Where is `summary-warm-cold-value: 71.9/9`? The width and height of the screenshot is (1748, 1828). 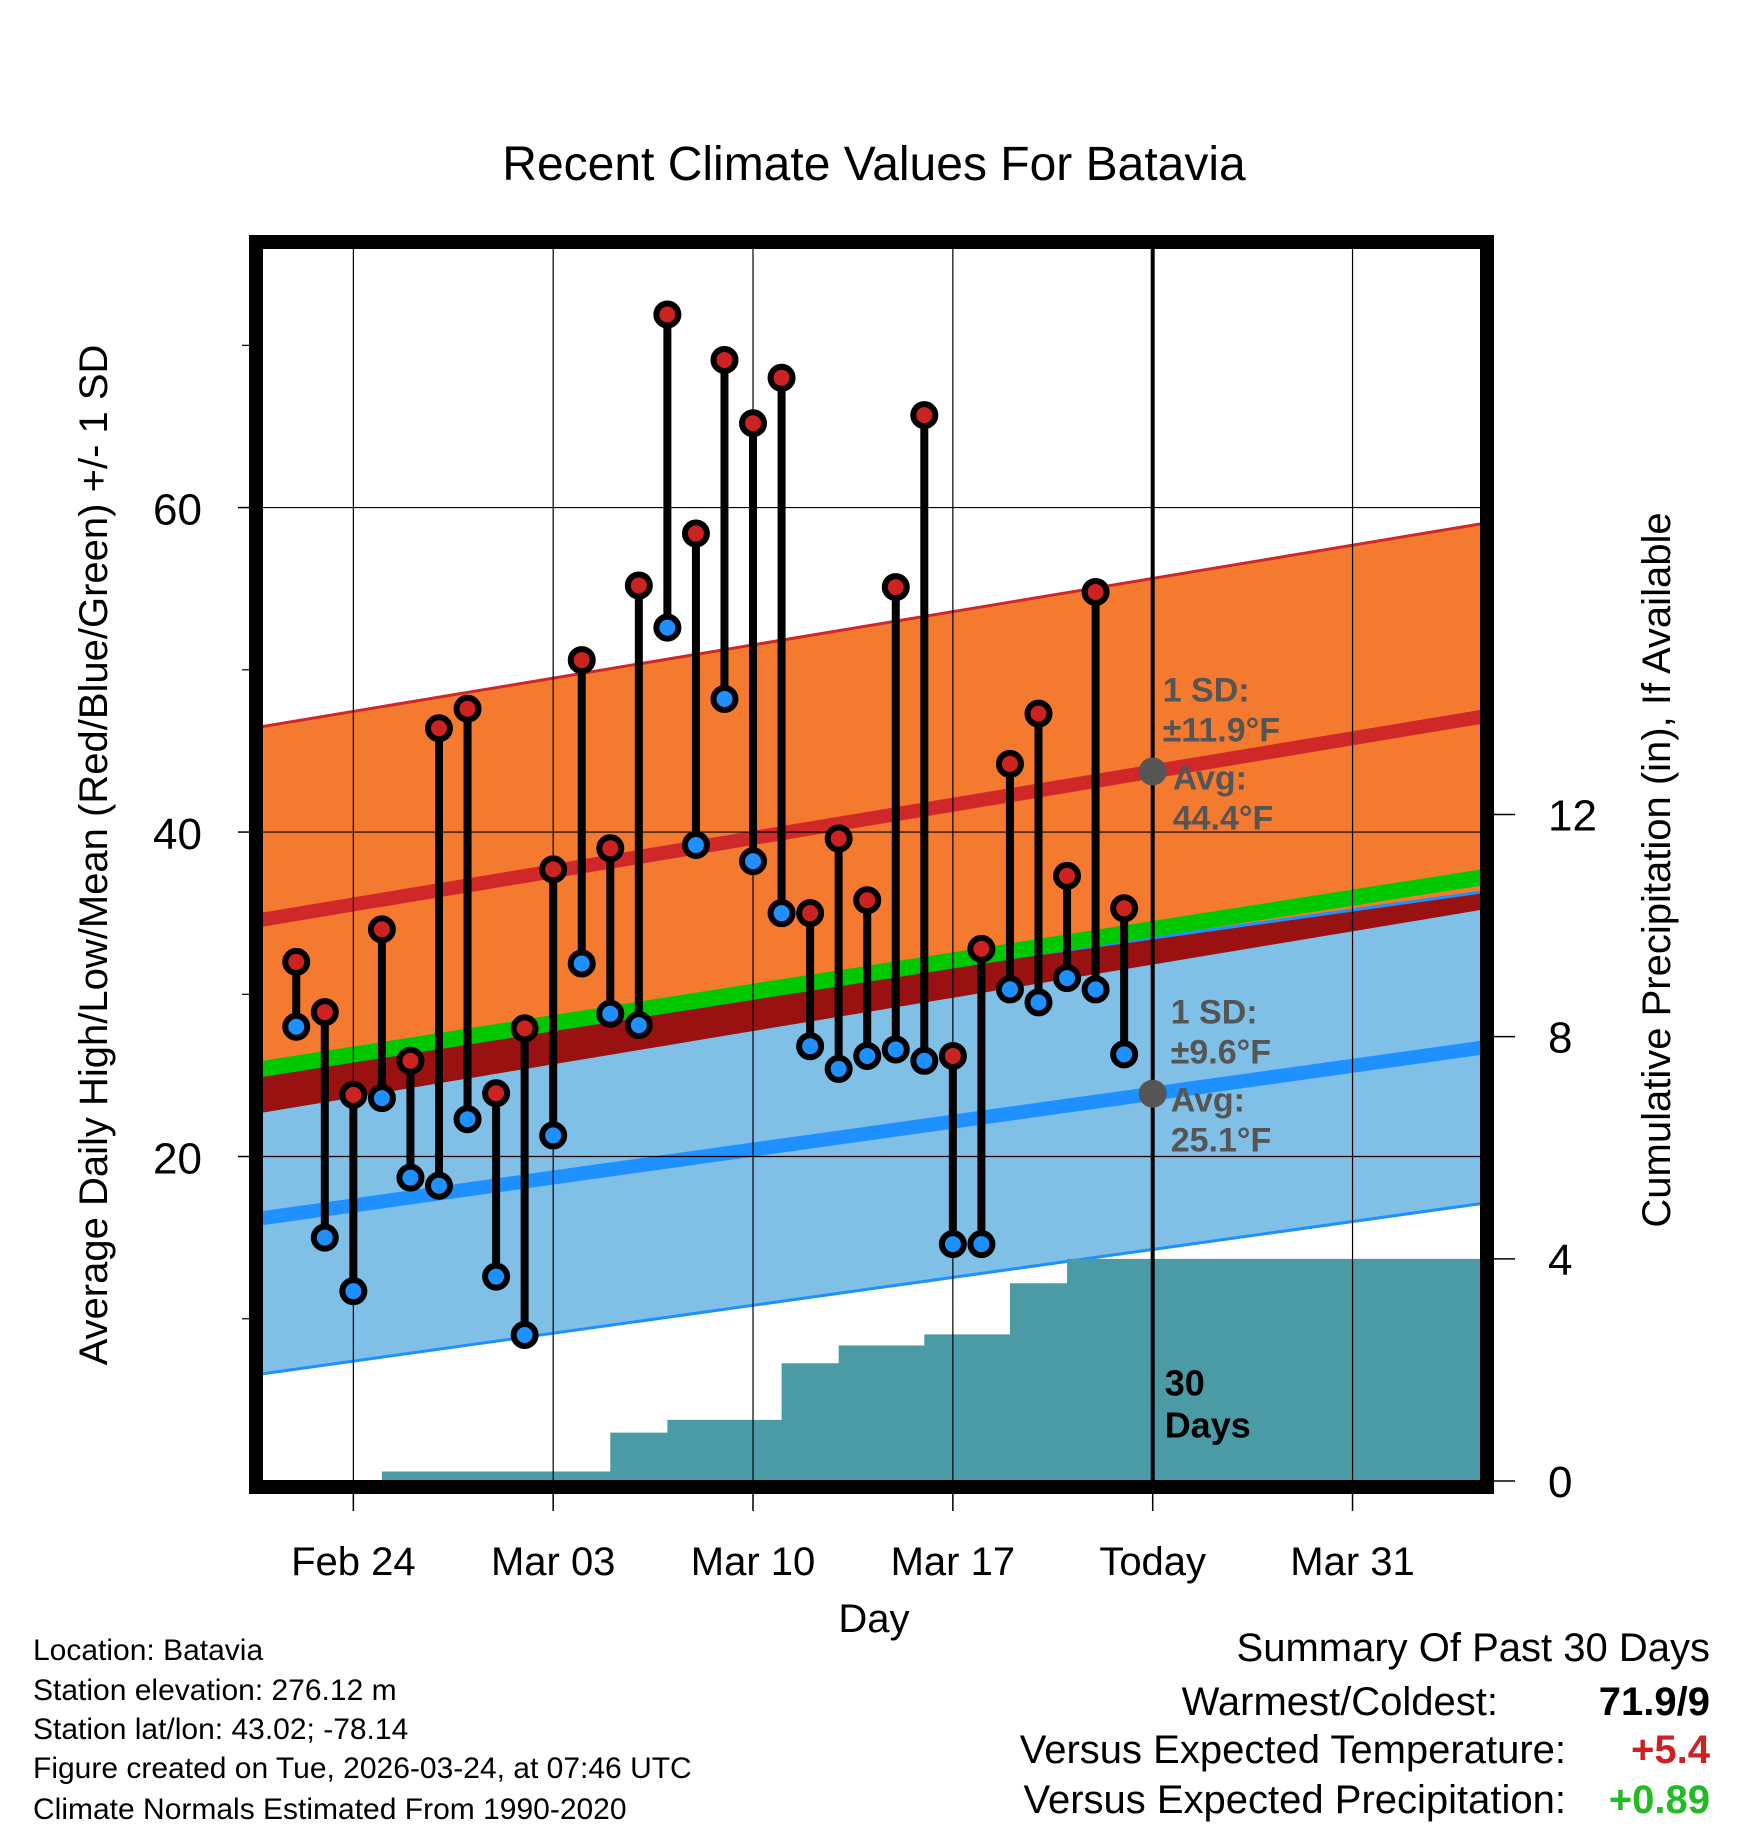
summary-warm-cold-value: 71.9/9 is located at coordinates (1654, 1702).